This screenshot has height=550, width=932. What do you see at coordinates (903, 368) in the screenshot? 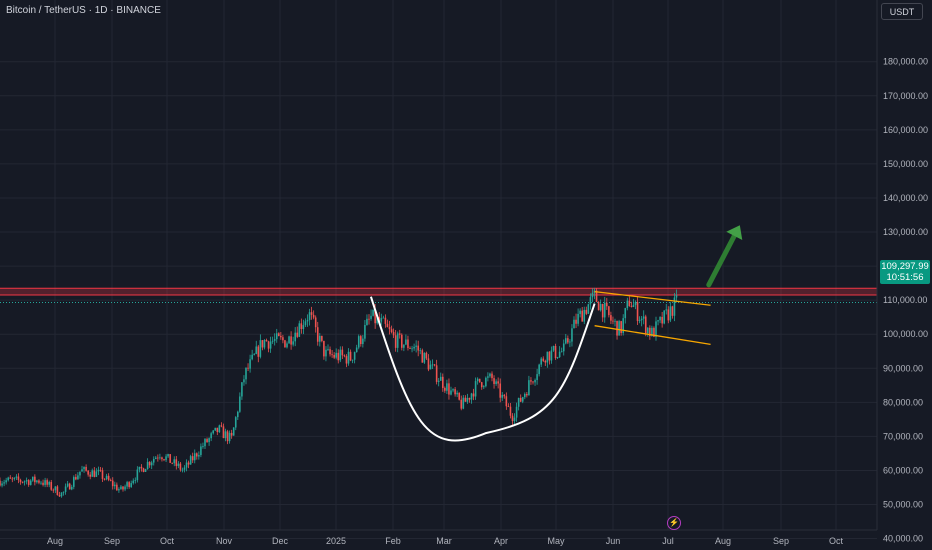
I see `y-tick-label: 90,000.00` at bounding box center [903, 368].